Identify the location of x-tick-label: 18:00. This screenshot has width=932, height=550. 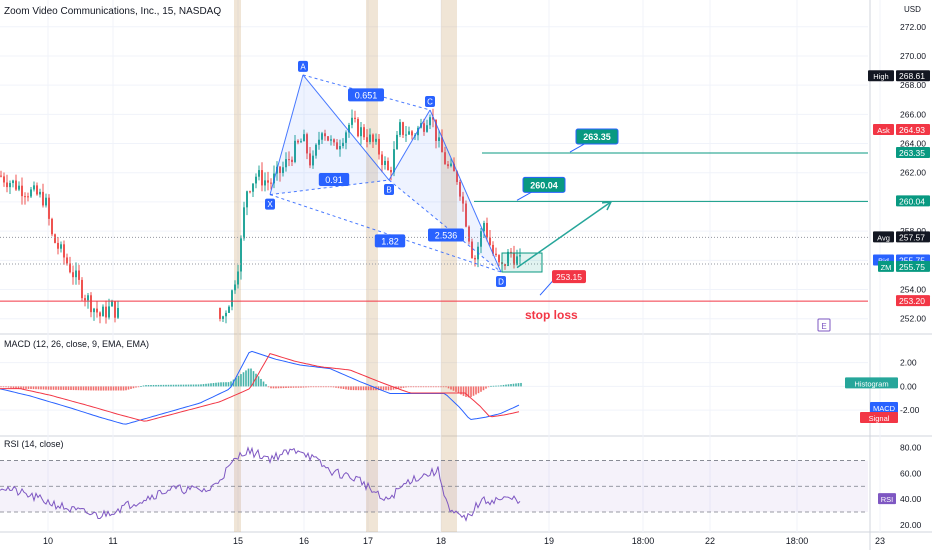
(797, 541).